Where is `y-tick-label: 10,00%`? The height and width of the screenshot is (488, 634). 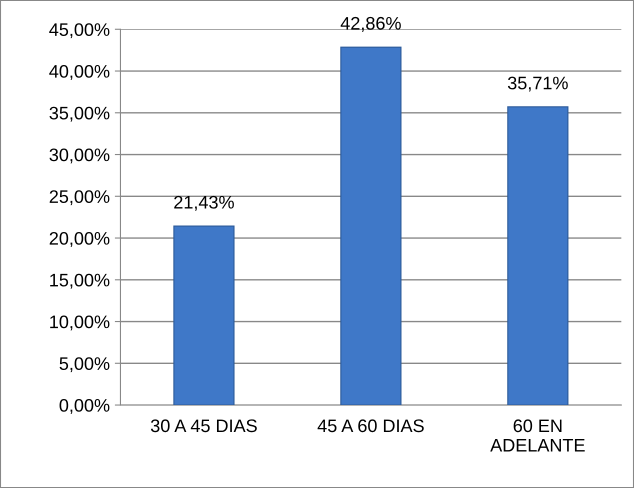 y-tick-label: 10,00% is located at coordinates (80, 322).